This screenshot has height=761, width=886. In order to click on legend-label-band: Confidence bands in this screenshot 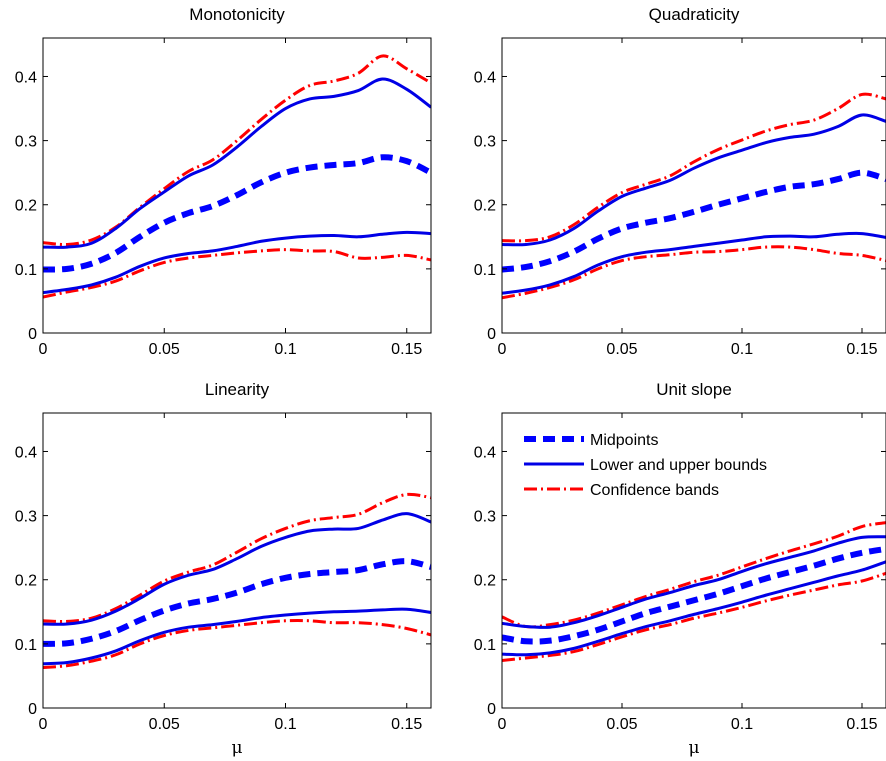, I will do `click(654, 490)`.